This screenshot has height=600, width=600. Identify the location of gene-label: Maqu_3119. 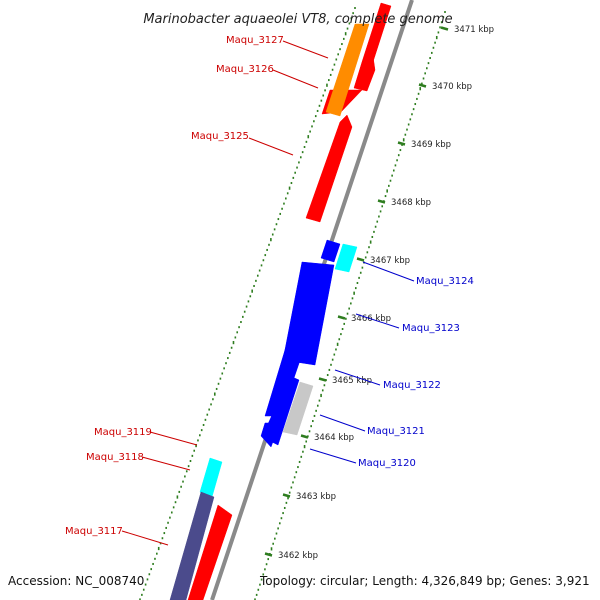
(123, 432).